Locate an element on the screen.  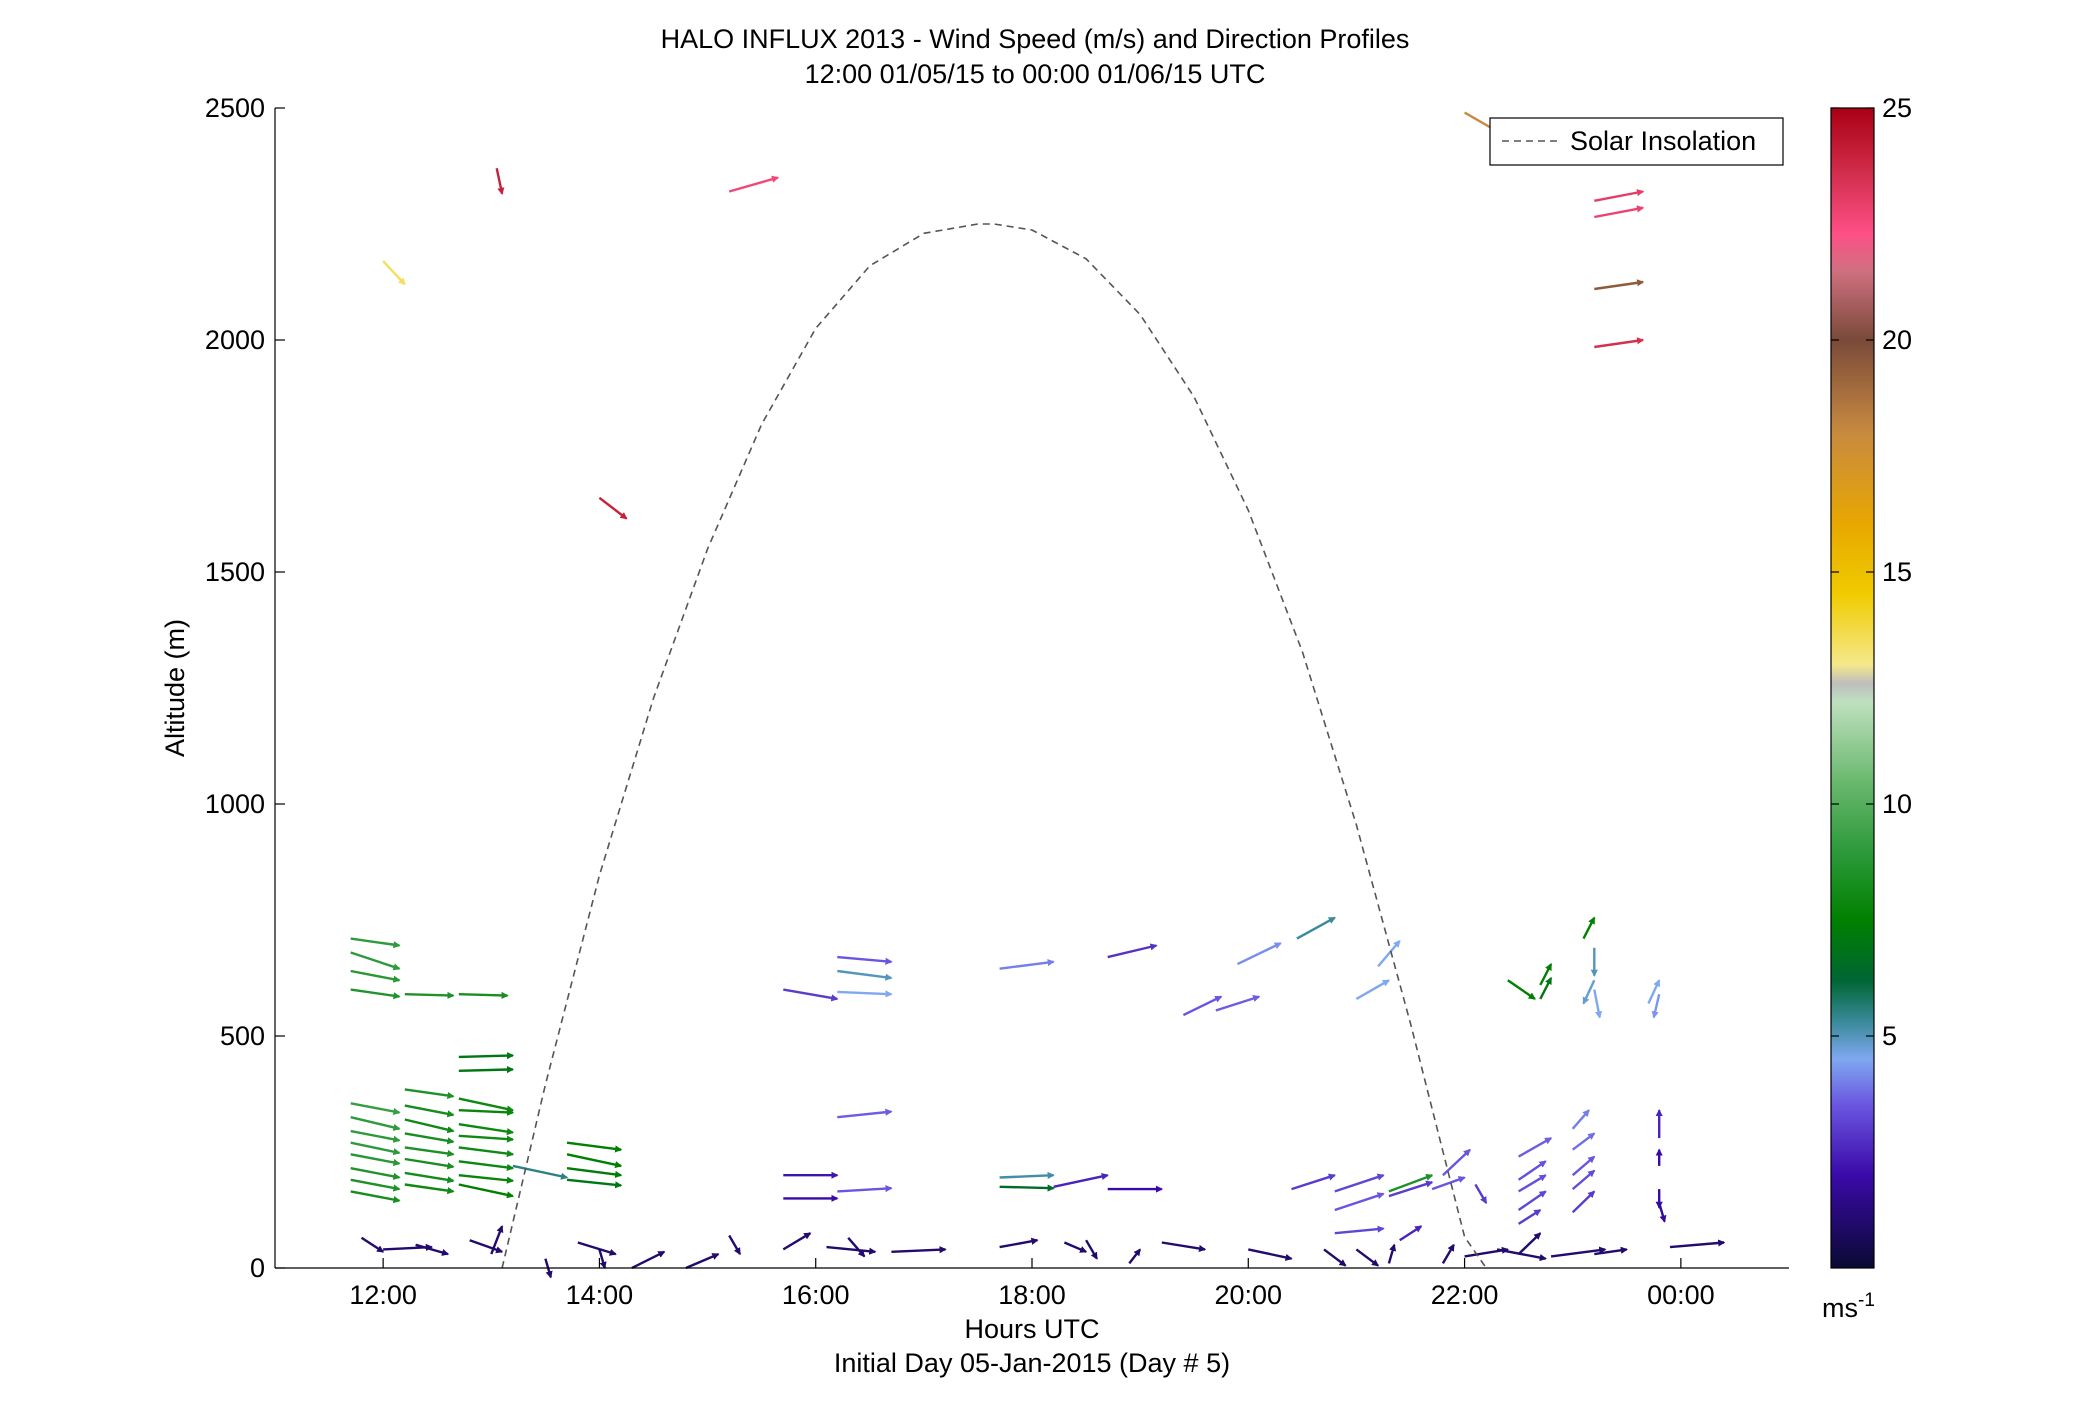
colorbar-scale is located at coordinates (1852, 688).